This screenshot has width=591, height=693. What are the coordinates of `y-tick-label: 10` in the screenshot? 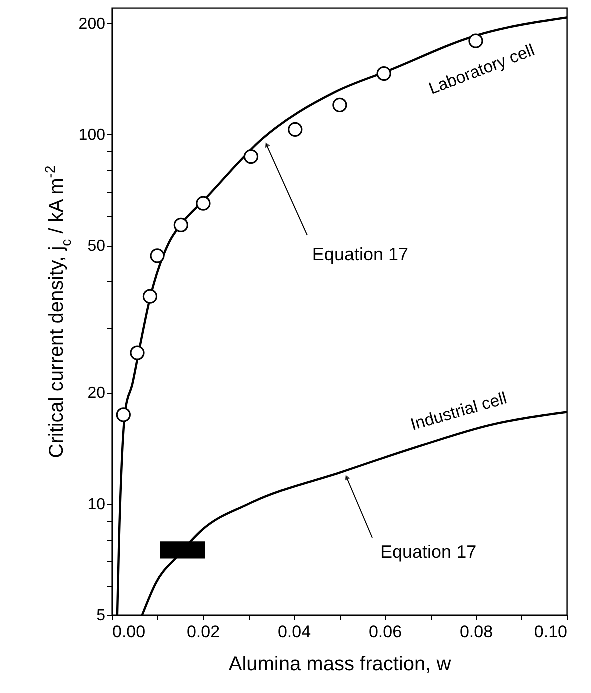 It's located at (97, 505).